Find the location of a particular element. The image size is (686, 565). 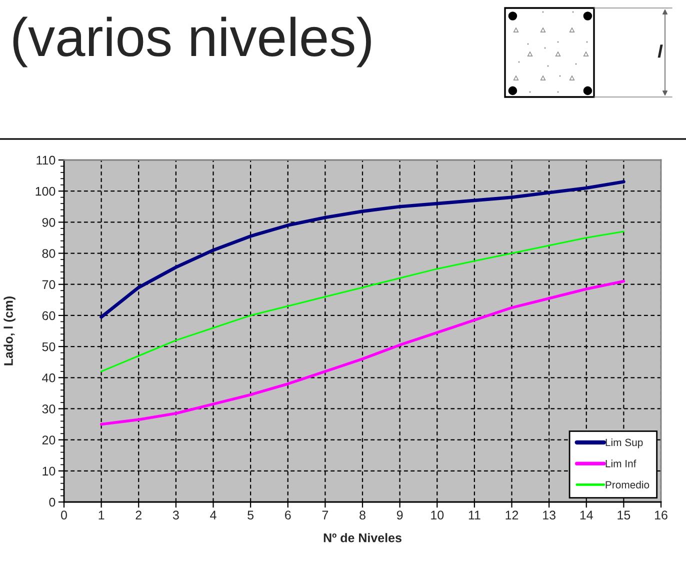

x-axis-title: Nº de Niveles is located at coordinates (363, 537).